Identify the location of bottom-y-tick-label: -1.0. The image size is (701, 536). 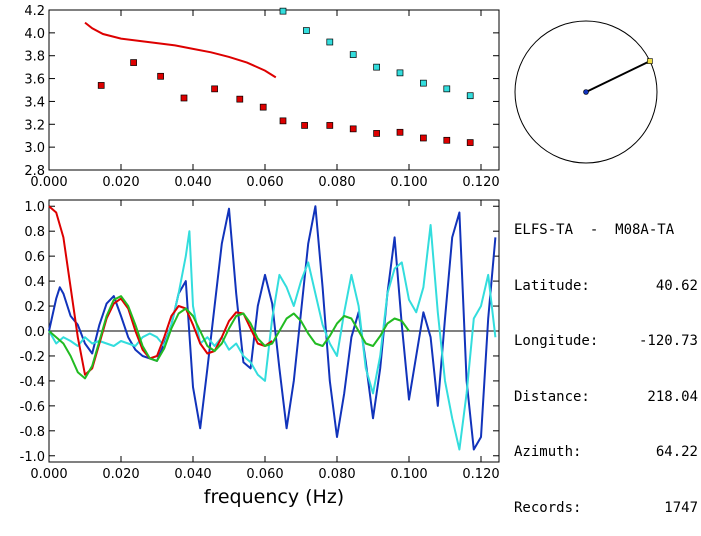
(32, 457).